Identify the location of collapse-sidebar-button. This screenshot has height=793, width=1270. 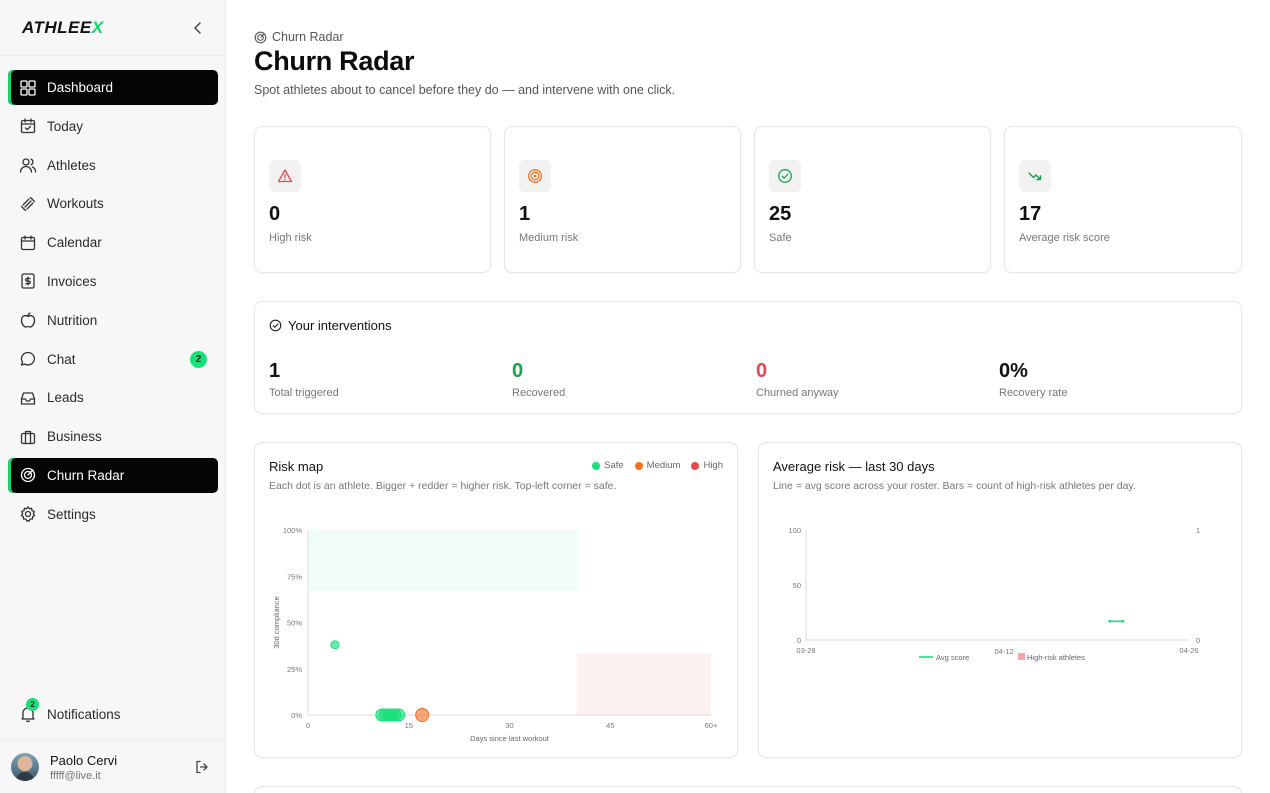
(198, 28).